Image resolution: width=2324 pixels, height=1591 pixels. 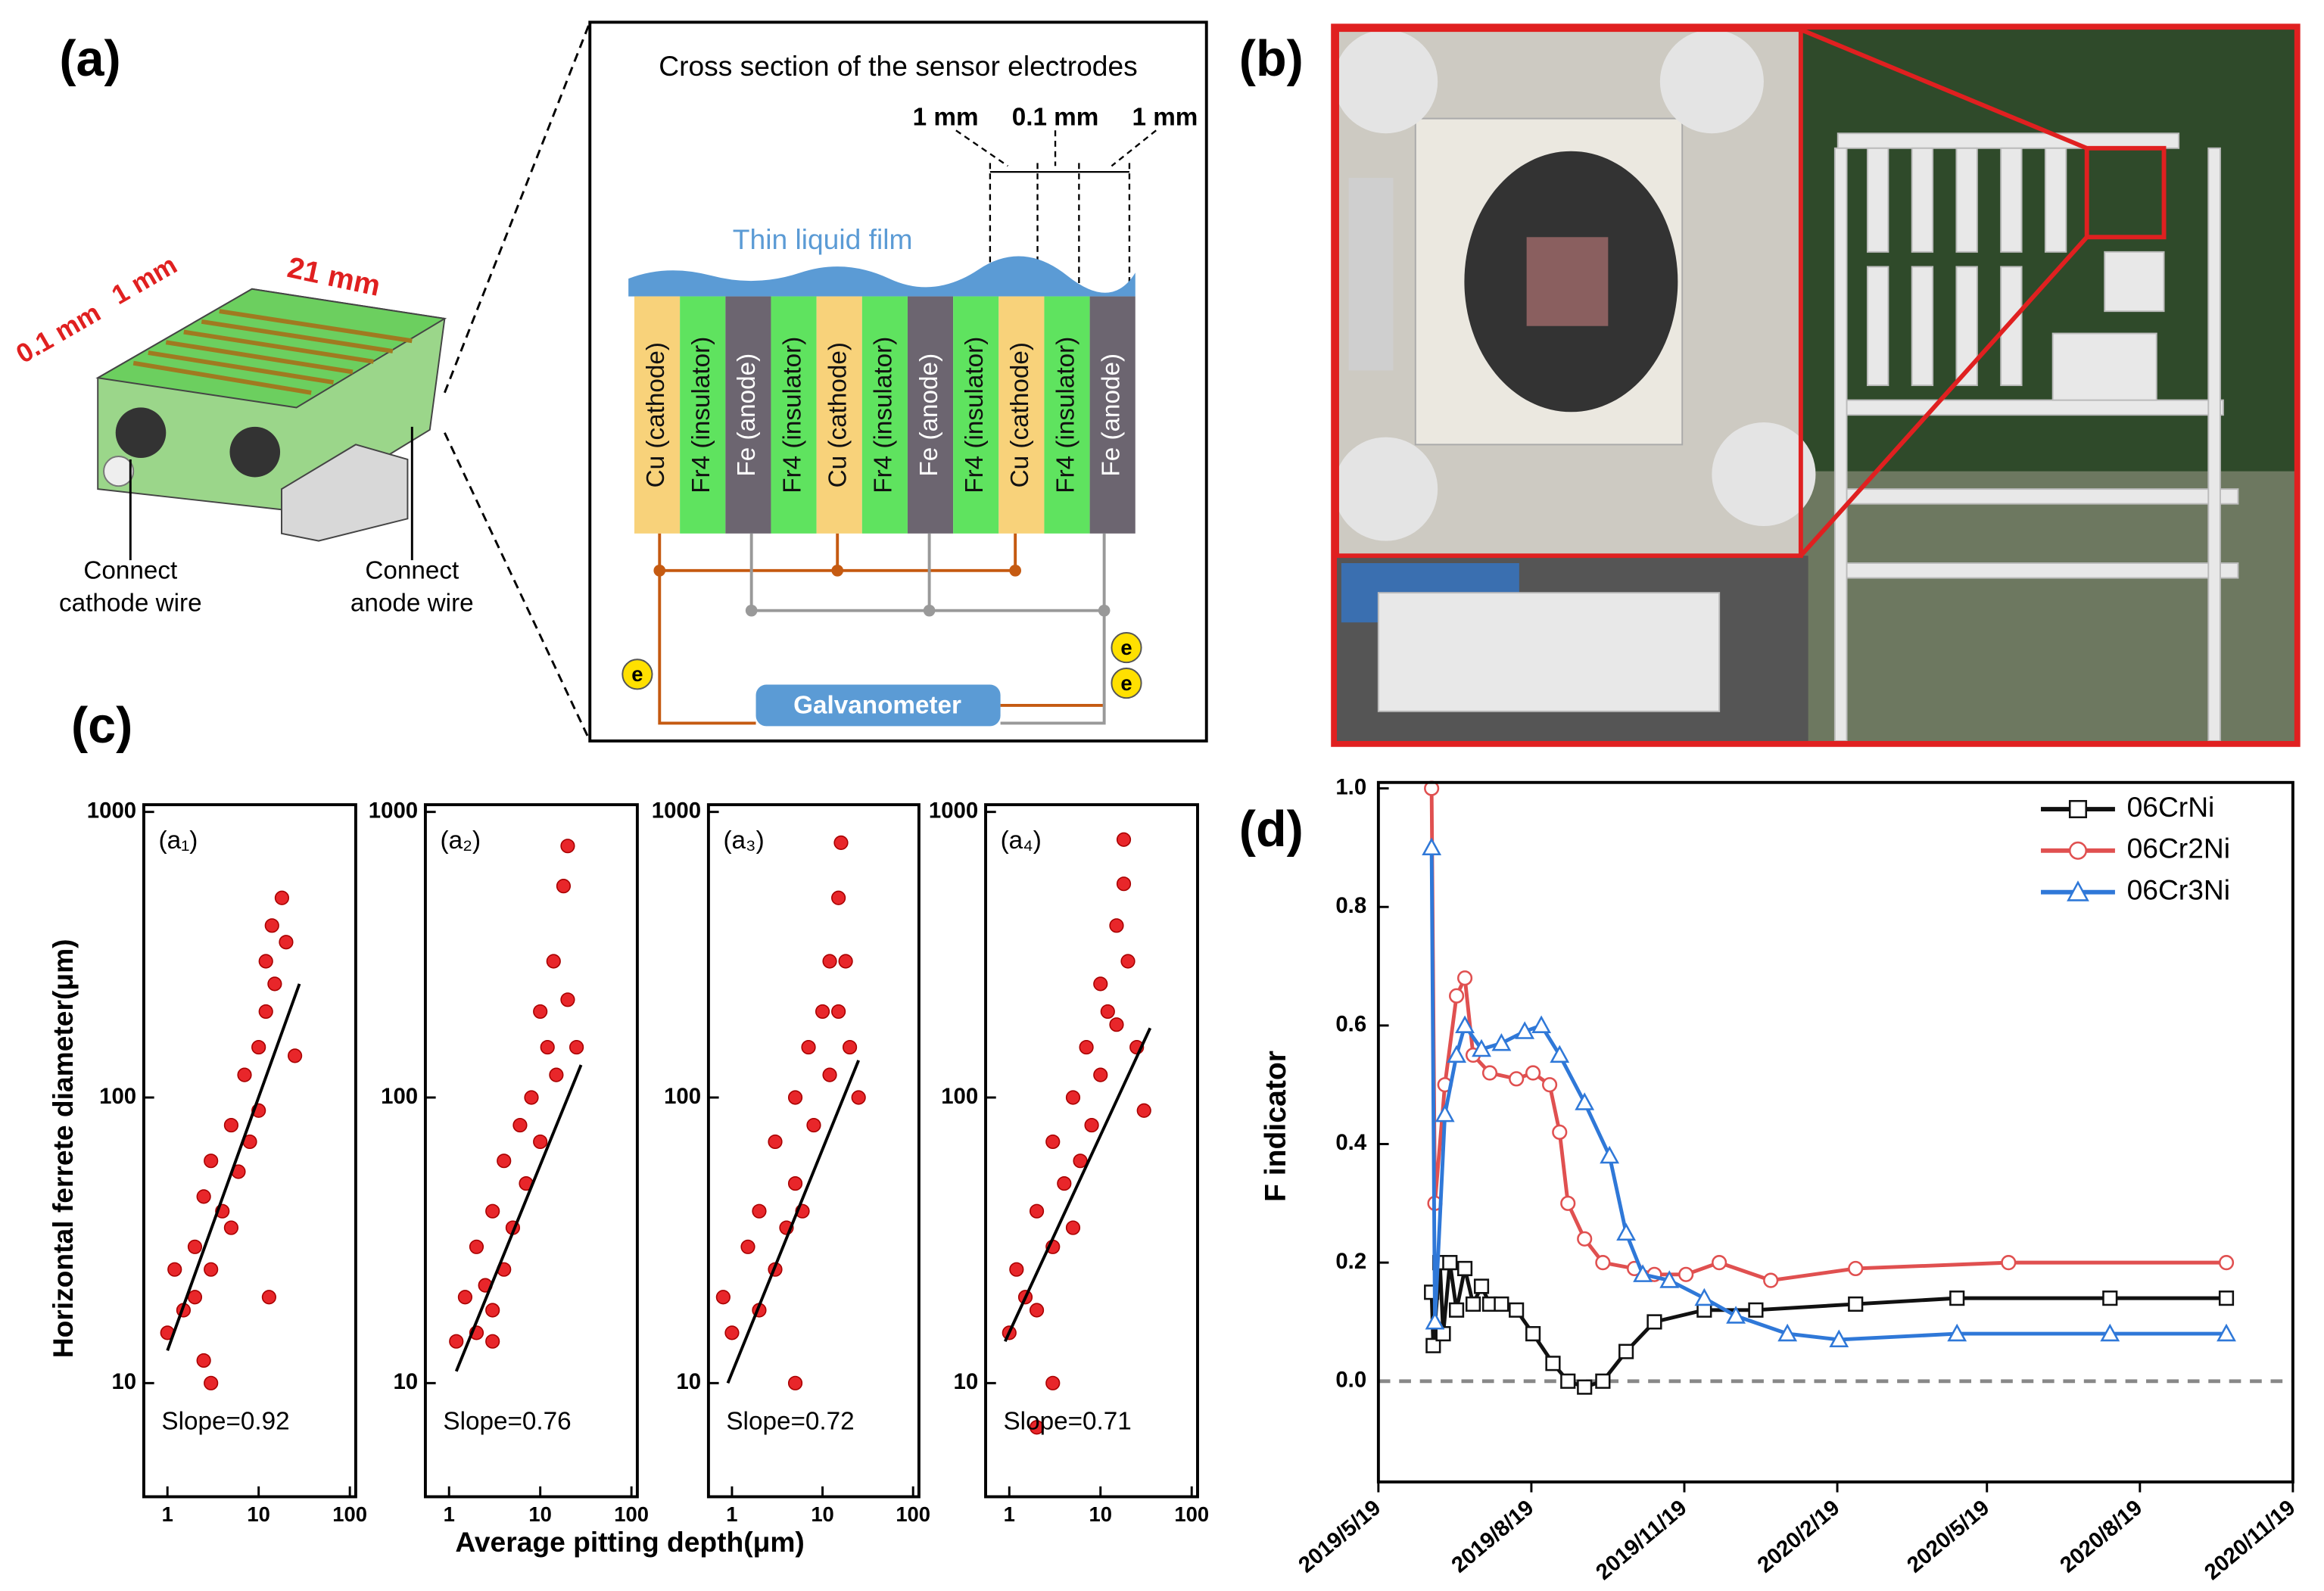 What do you see at coordinates (823, 239) in the screenshot?
I see `film-label: Thin liquid film` at bounding box center [823, 239].